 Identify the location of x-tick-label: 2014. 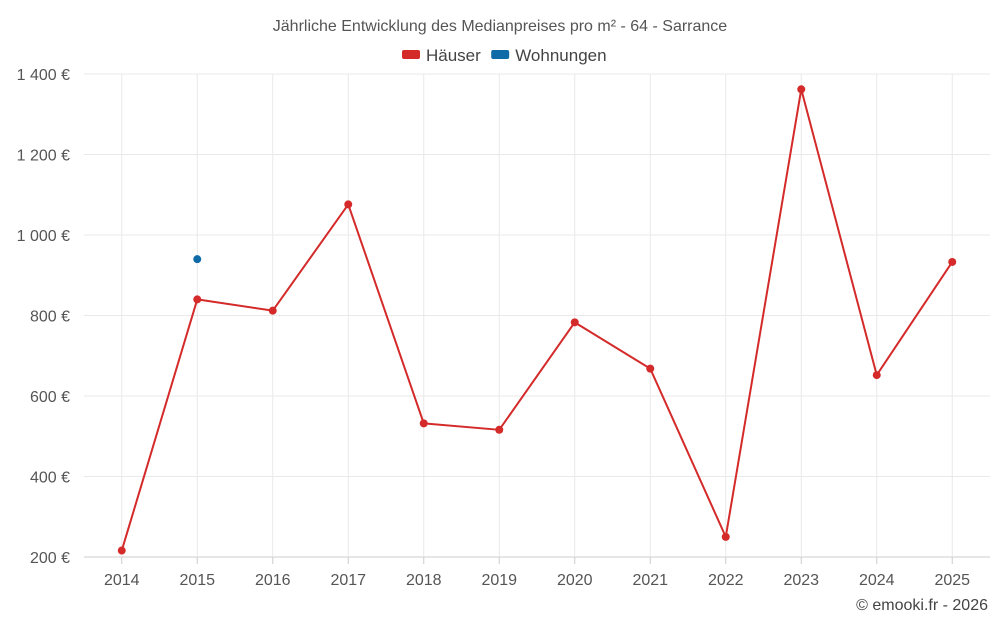
(122, 580).